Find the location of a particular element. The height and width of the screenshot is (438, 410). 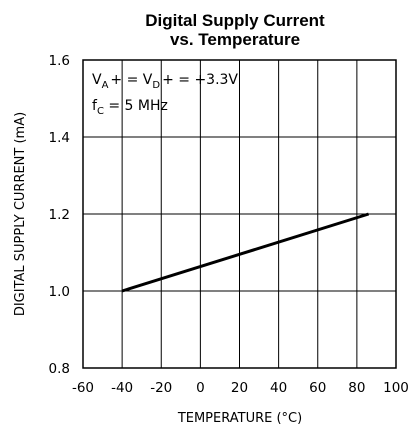

series-group is located at coordinates (245, 252).